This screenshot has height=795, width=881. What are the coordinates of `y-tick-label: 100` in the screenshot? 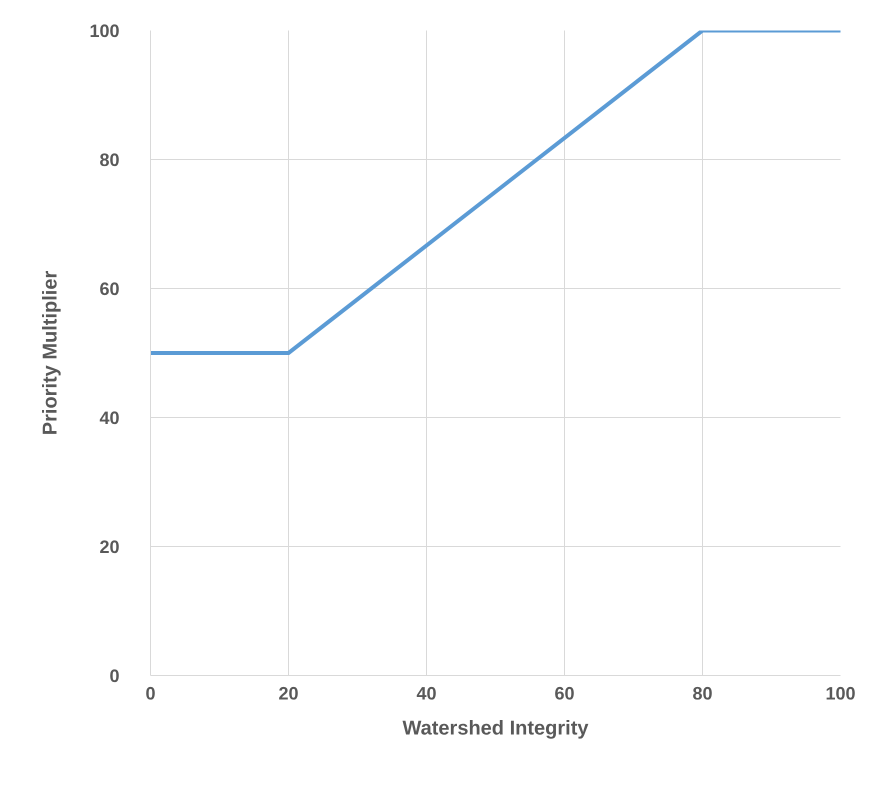 It's located at (104, 31).